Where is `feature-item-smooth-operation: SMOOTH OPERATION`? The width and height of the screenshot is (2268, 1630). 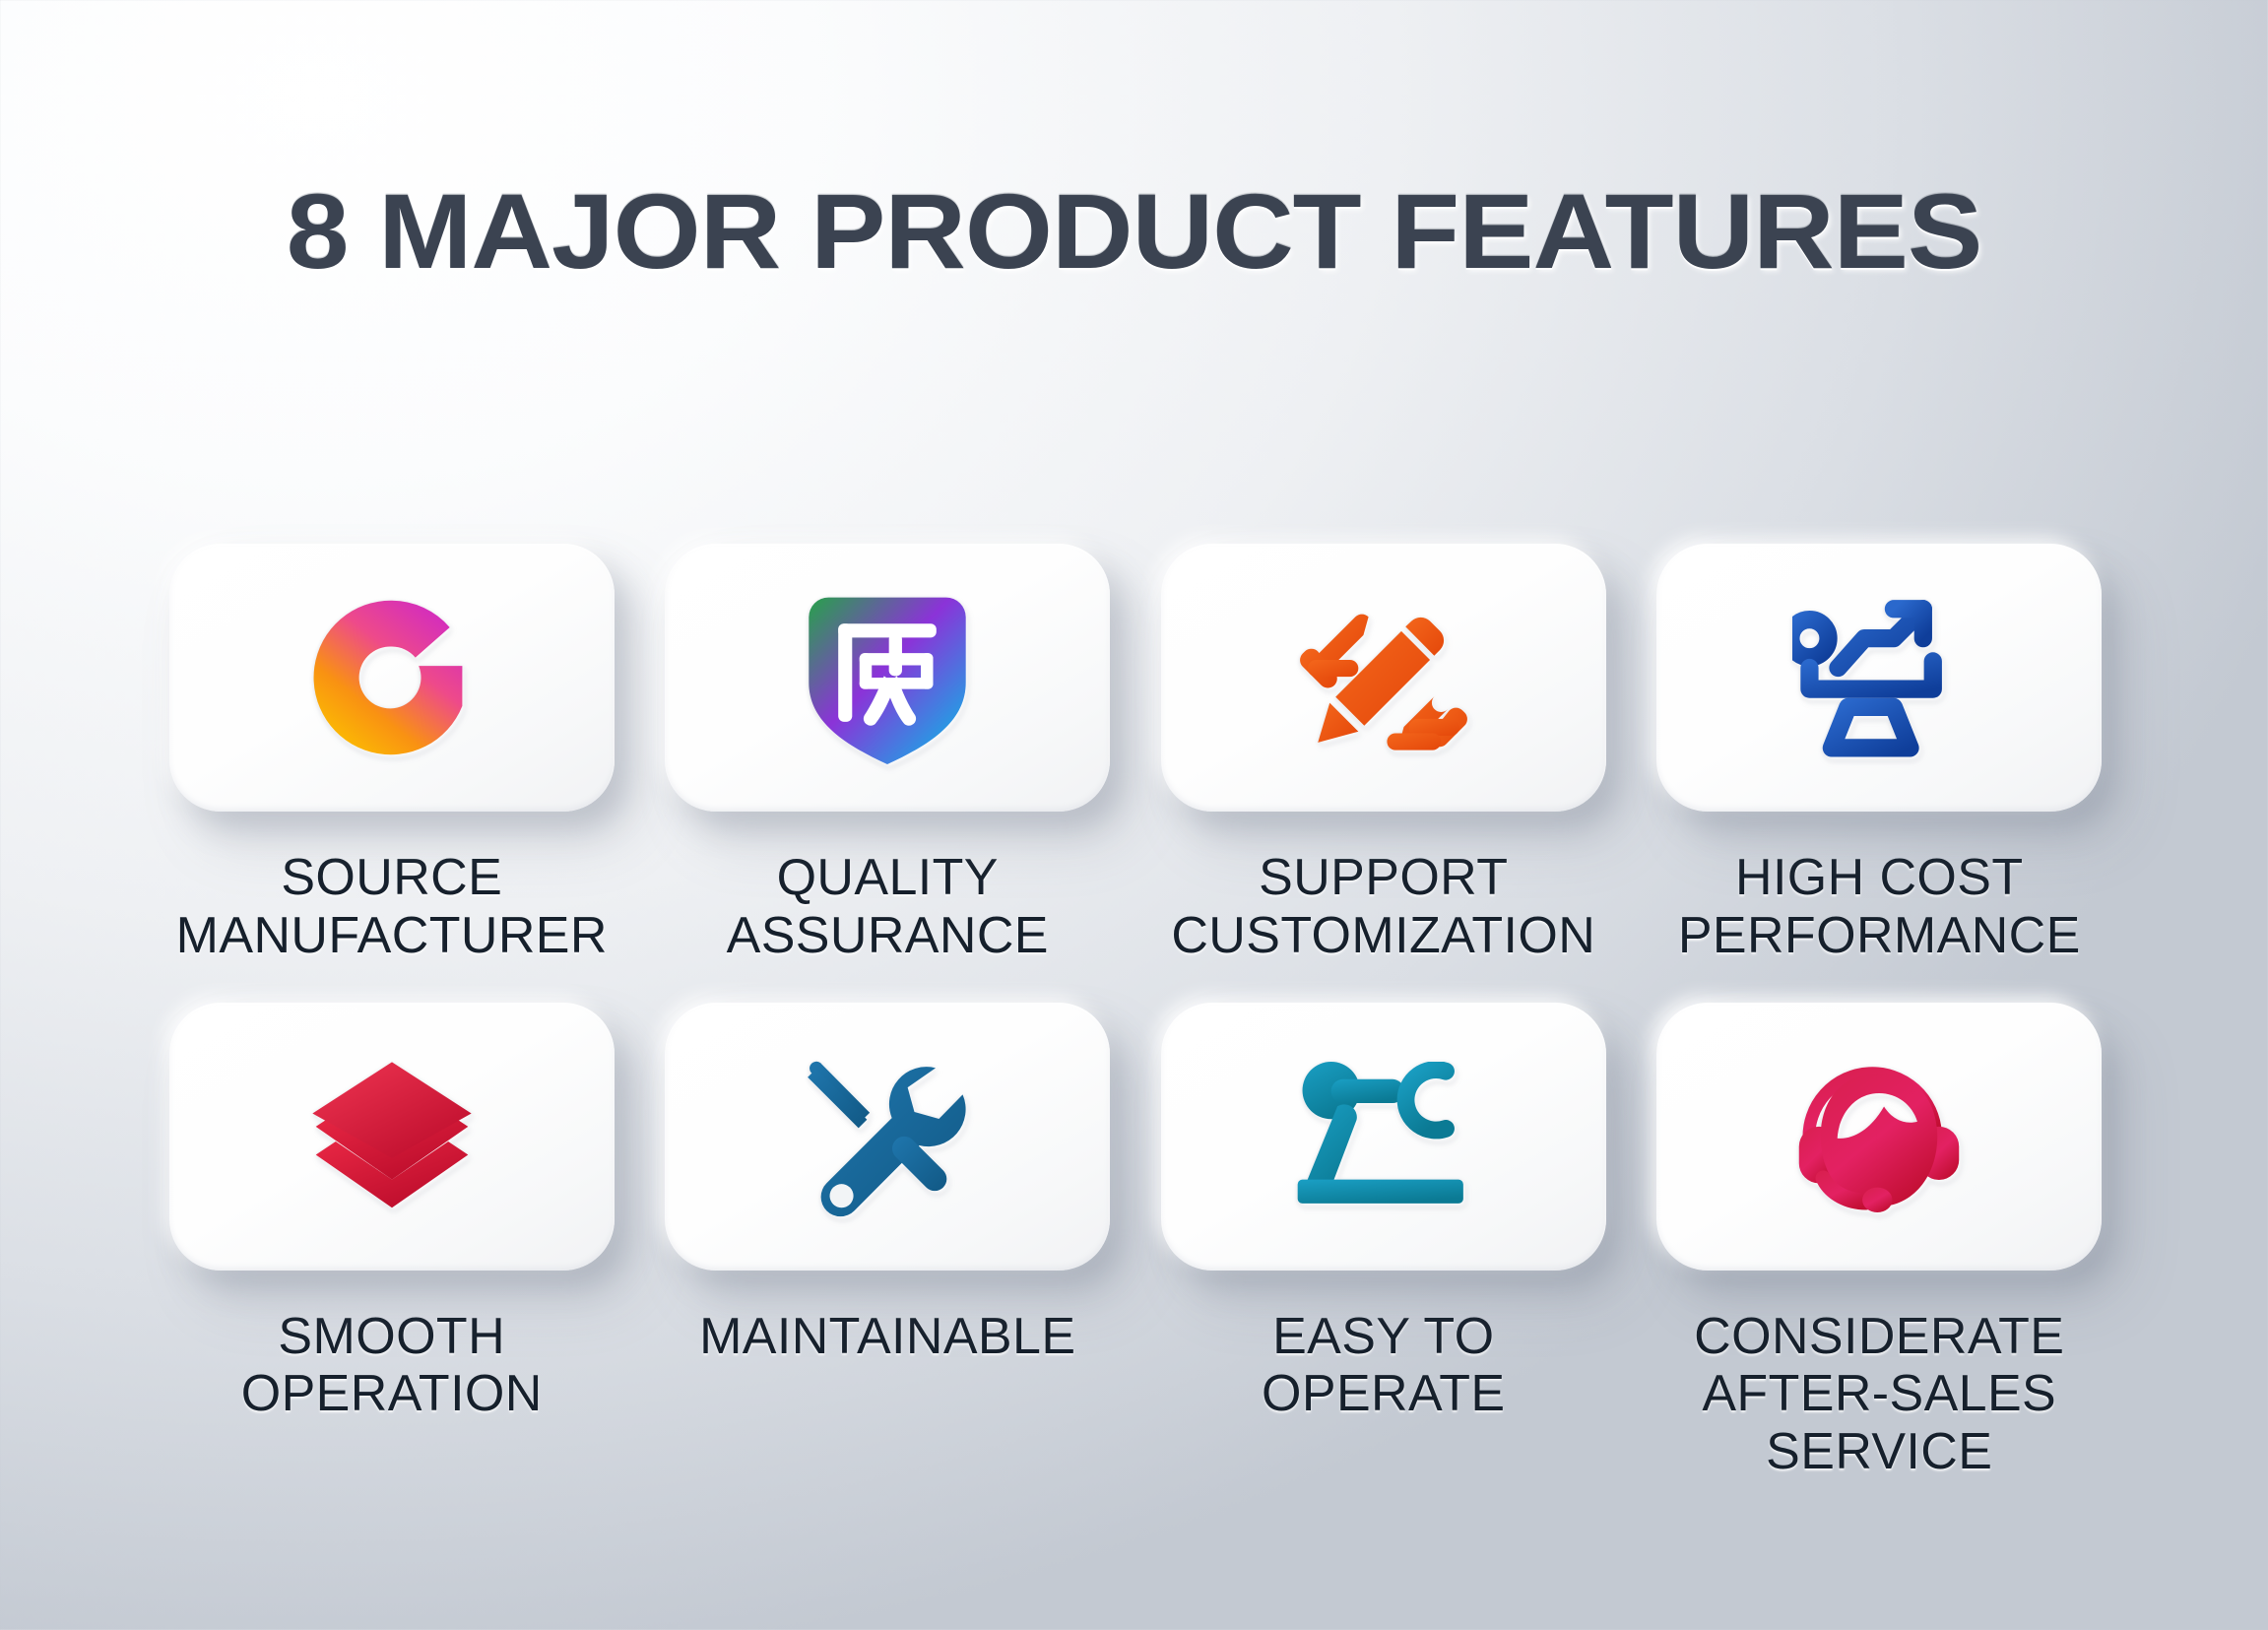
feature-item-smooth-operation: SMOOTH OPERATION is located at coordinates (392, 1241).